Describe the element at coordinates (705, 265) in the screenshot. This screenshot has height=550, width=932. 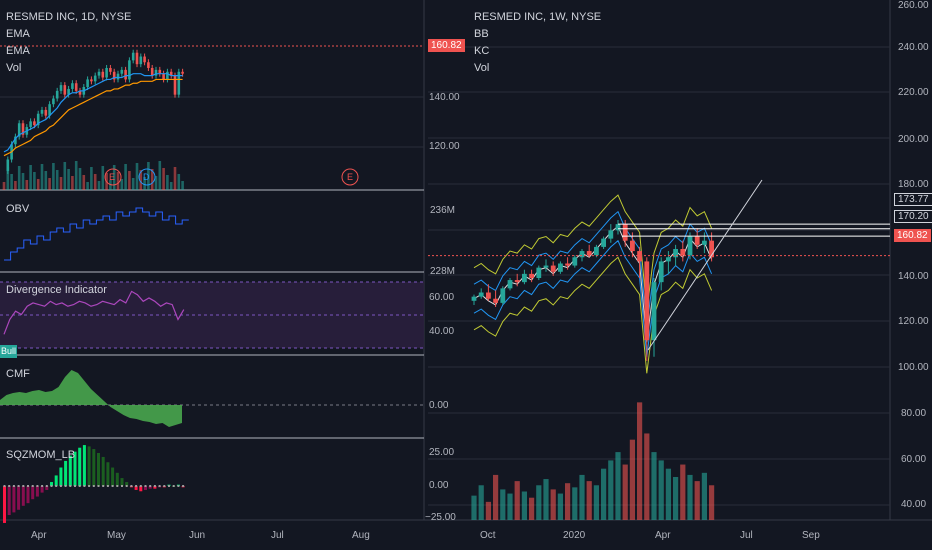
I see `trend-line` at that location.